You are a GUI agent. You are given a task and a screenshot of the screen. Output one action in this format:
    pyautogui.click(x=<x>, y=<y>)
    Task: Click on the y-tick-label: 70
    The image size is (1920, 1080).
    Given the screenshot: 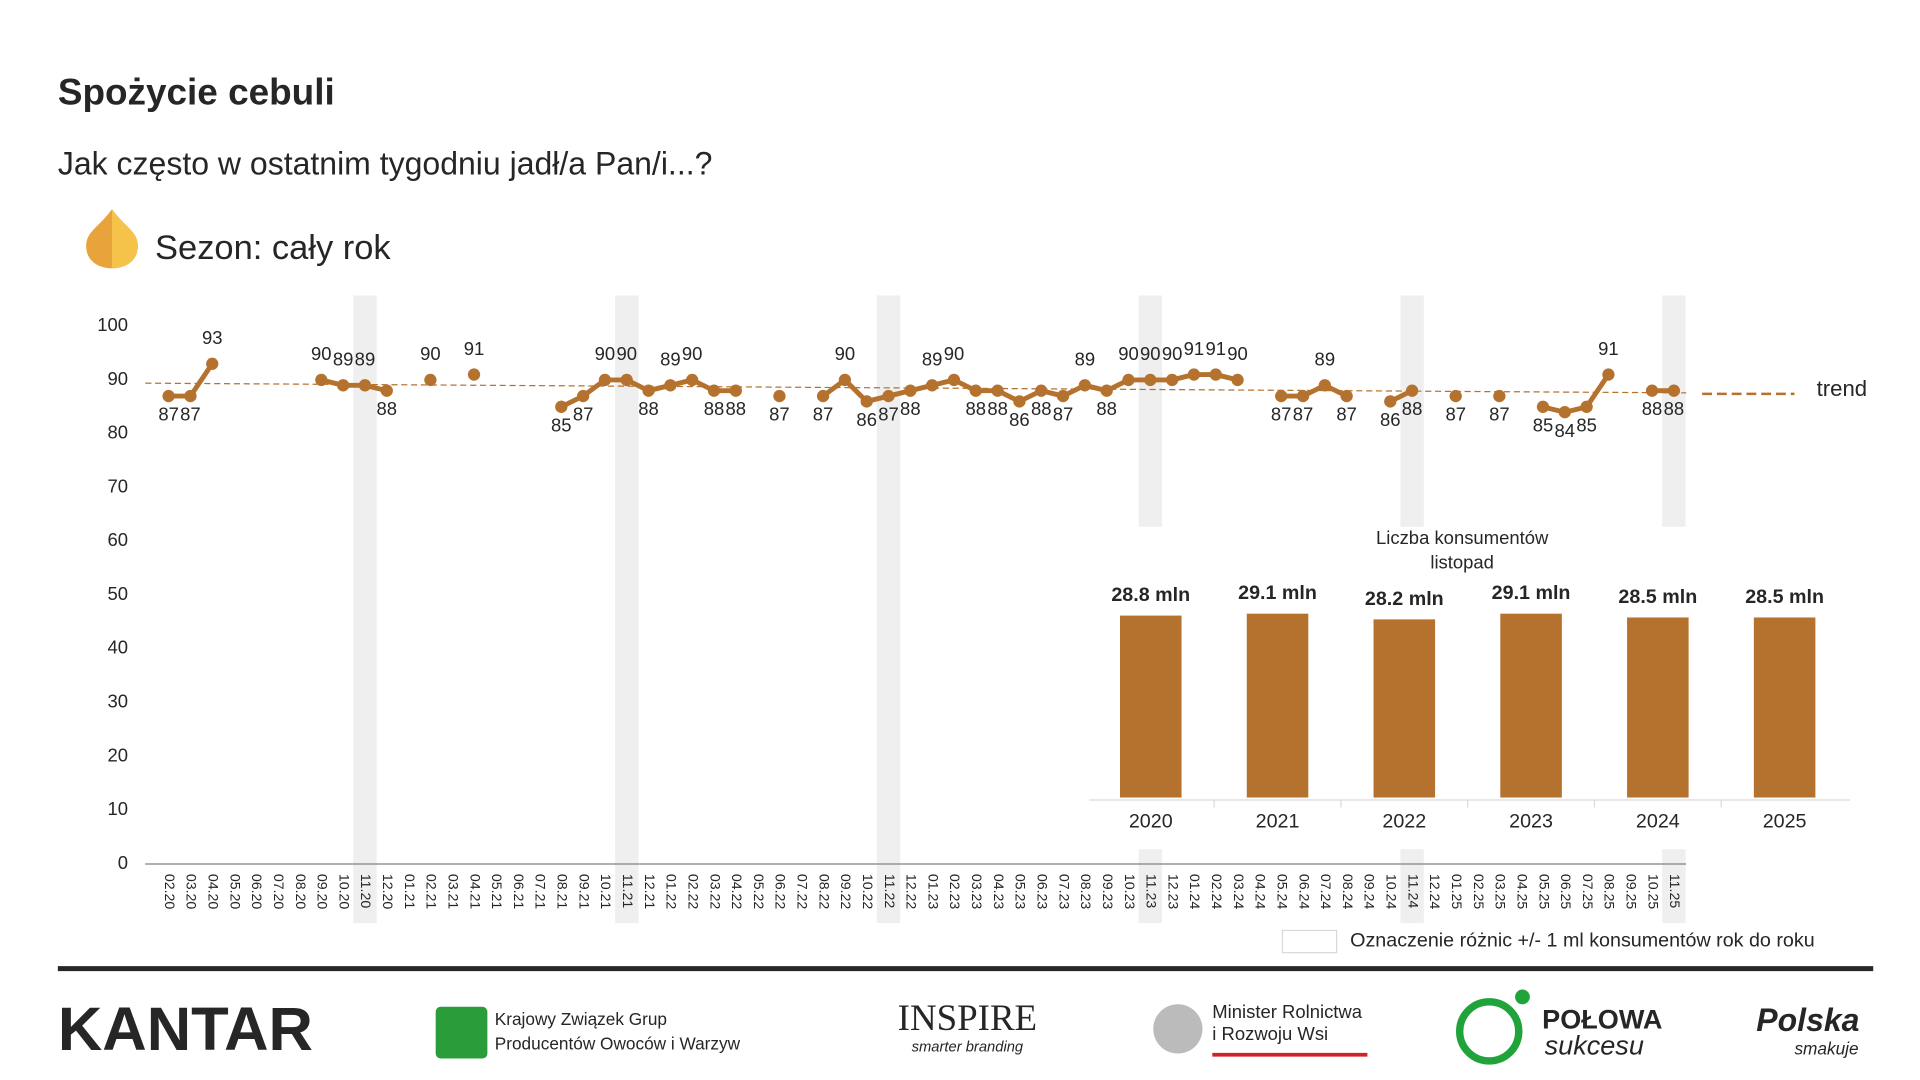 What is the action you would take?
    pyautogui.click(x=117, y=485)
    